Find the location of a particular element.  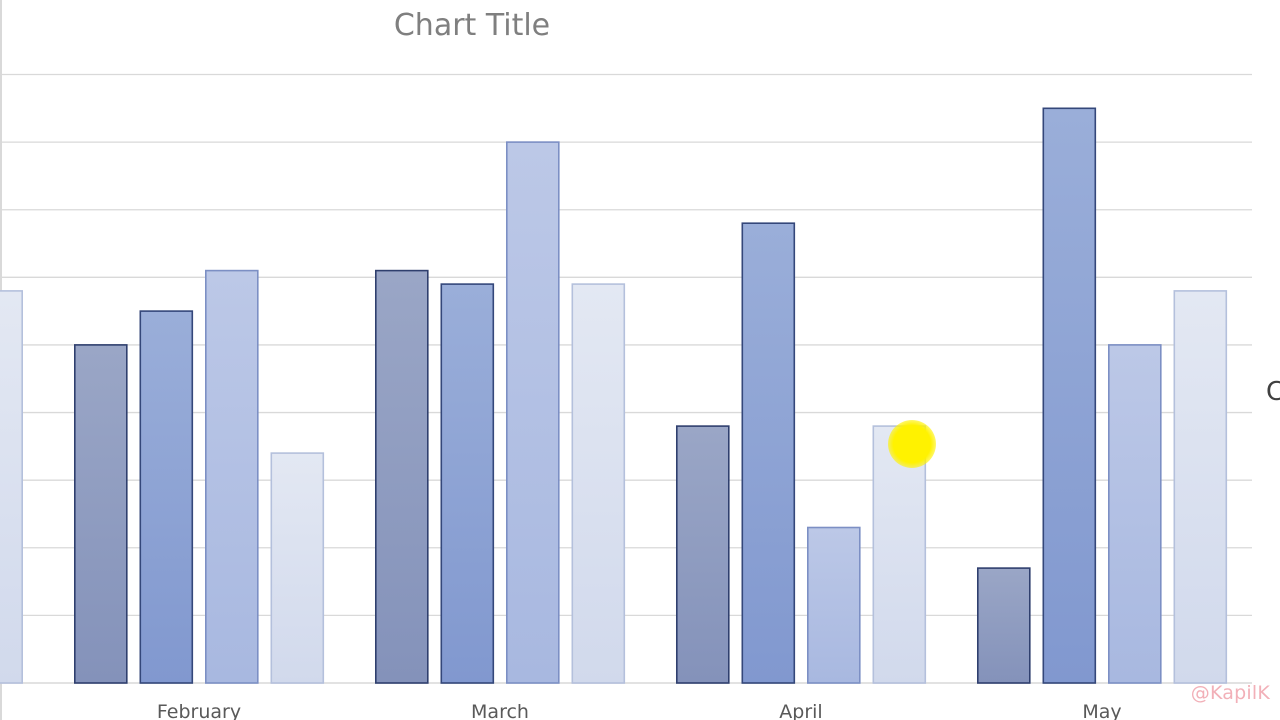

category-label-may: May is located at coordinates (1101, 710).